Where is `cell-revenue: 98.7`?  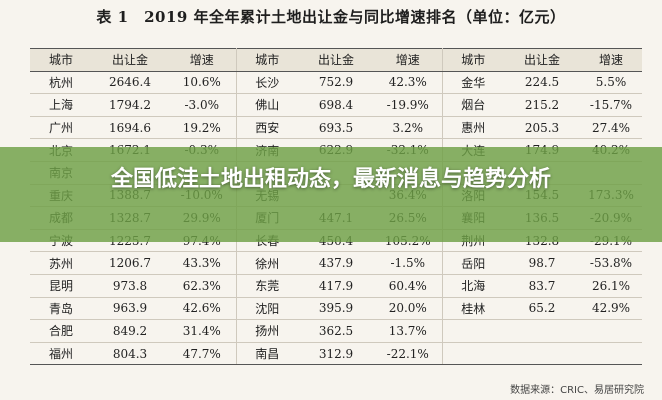 cell-revenue: 98.7 is located at coordinates (542, 263).